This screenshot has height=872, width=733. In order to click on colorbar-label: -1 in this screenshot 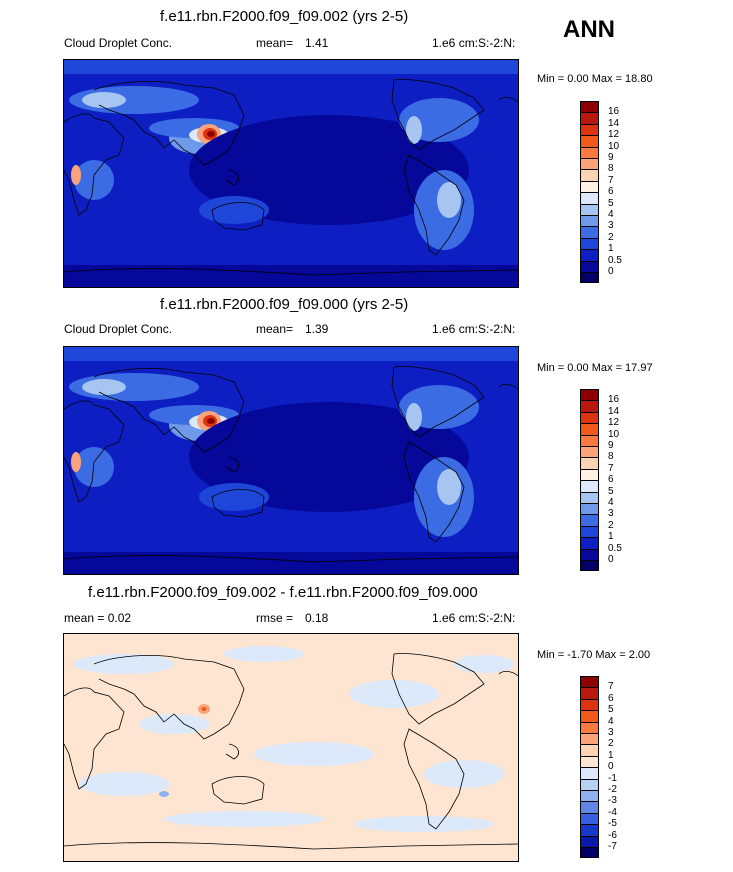, I will do `click(612, 778)`.